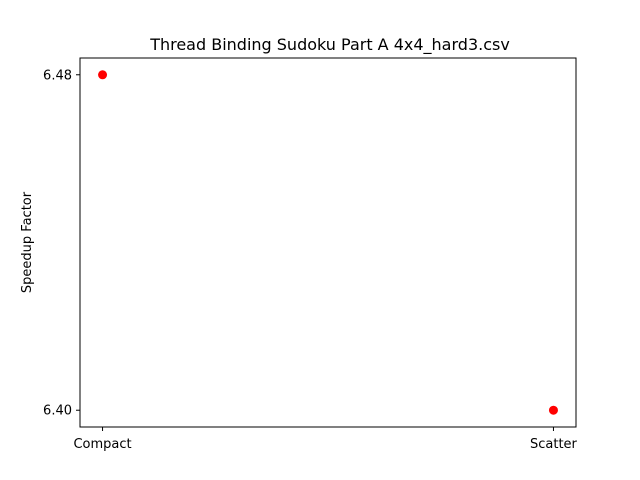 The height and width of the screenshot is (480, 640). Describe the element at coordinates (57, 411) in the screenshot. I see `y-tick-label: 6.40` at that location.